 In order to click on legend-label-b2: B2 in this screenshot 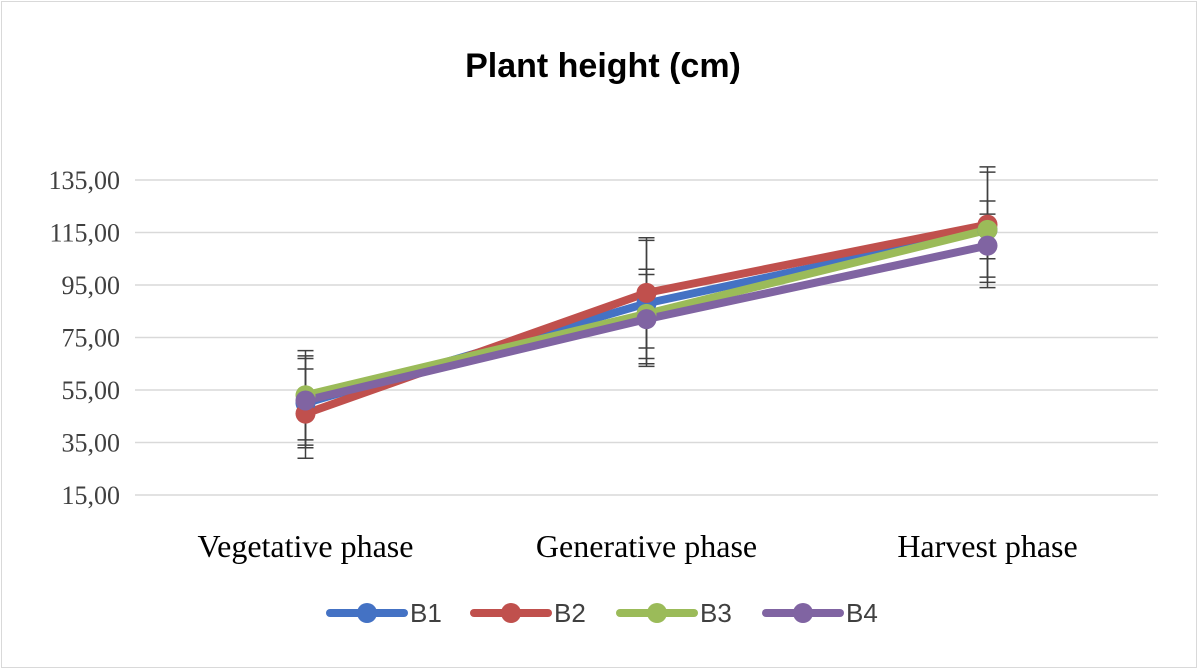, I will do `click(570, 613)`.